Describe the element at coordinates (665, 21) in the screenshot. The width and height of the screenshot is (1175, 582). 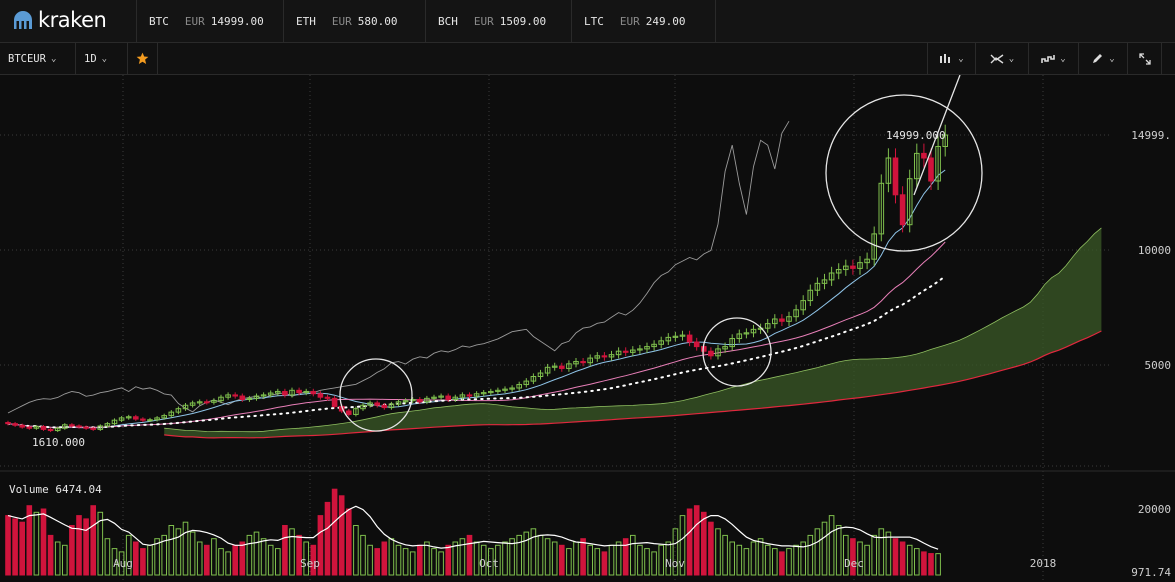
I see `ticker-price: 249.00` at that location.